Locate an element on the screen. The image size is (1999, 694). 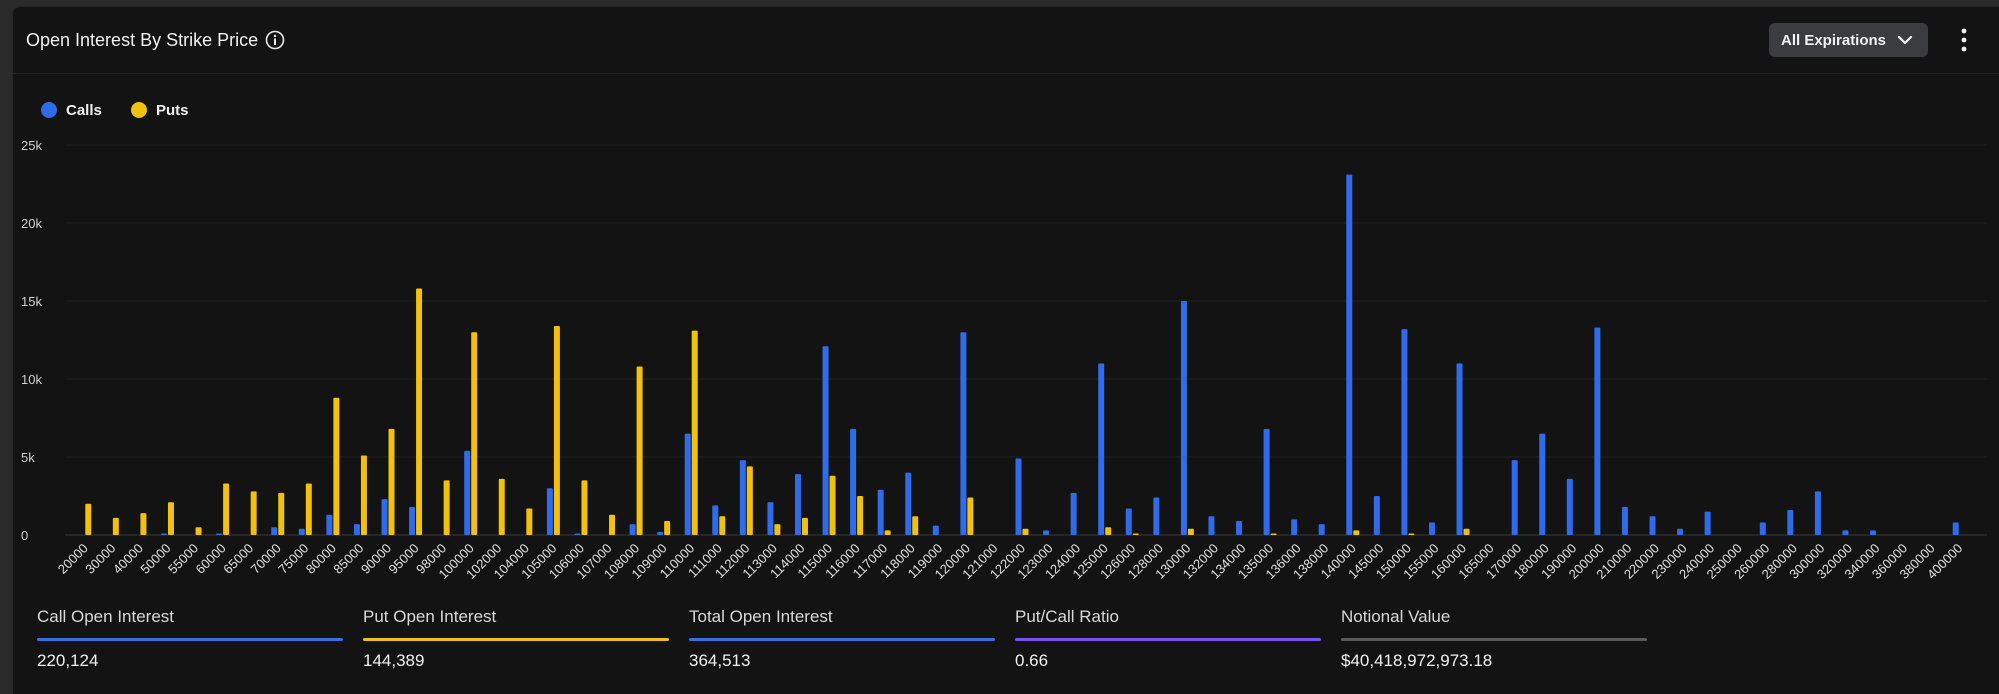
x-tick-label: 95000 is located at coordinates (404, 559).